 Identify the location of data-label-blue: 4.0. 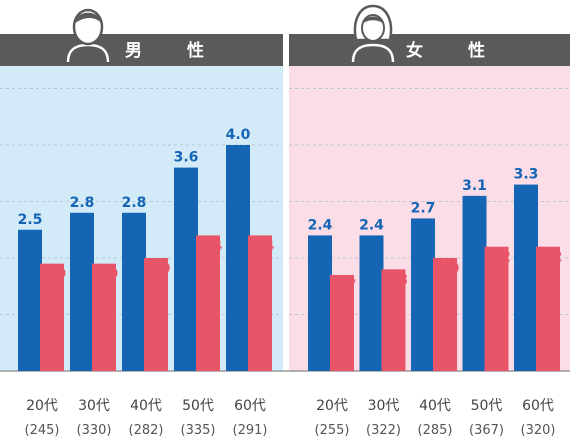
(238, 135).